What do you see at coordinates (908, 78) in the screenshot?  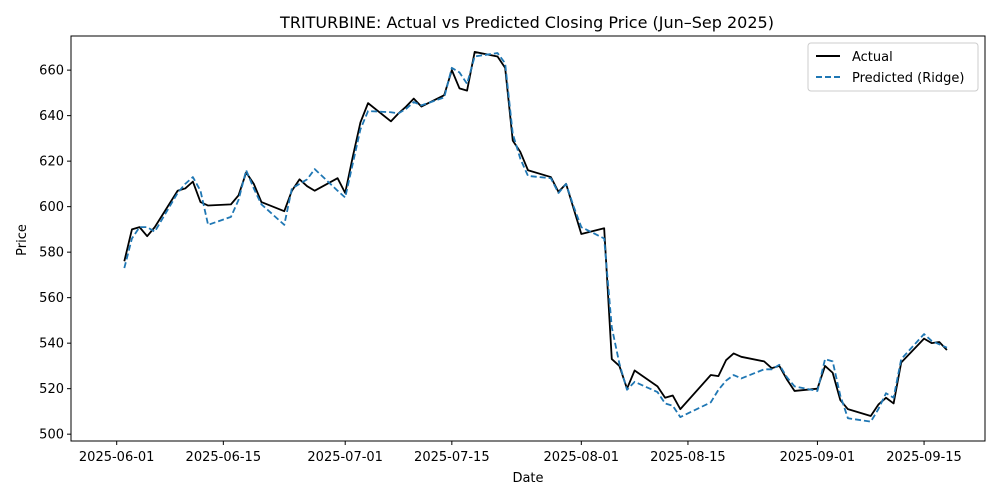 I see `legend-label-predicted: Predicted (Ridge)` at bounding box center [908, 78].